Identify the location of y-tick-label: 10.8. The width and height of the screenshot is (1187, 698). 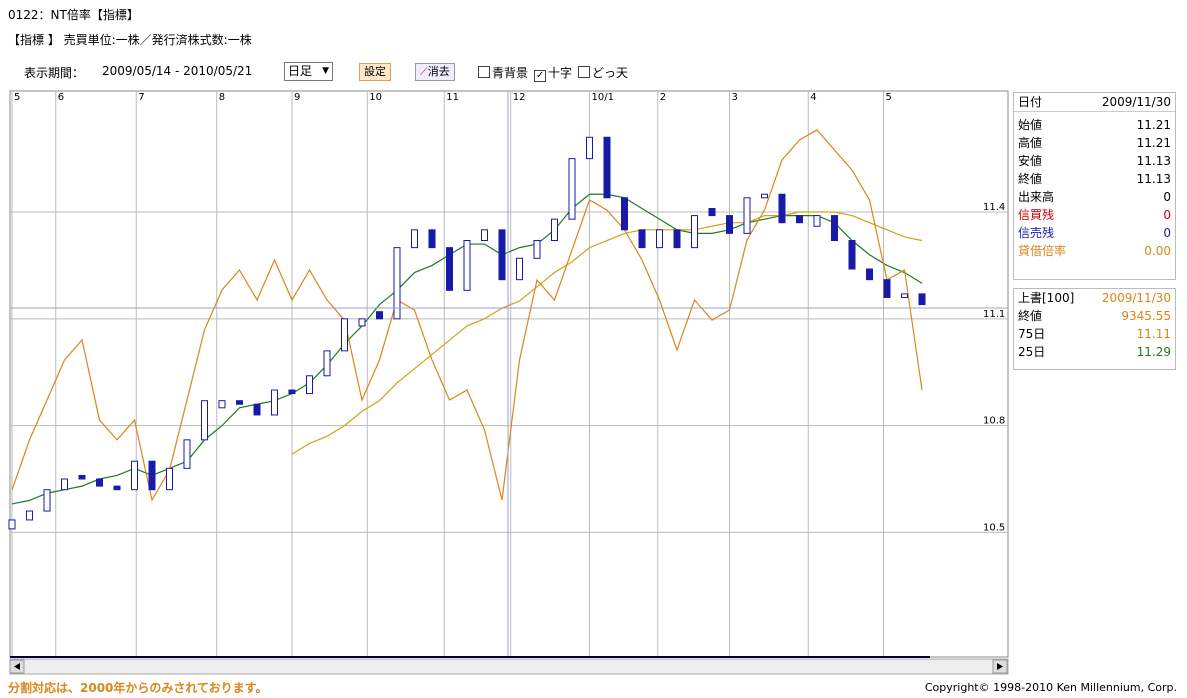
(994, 421).